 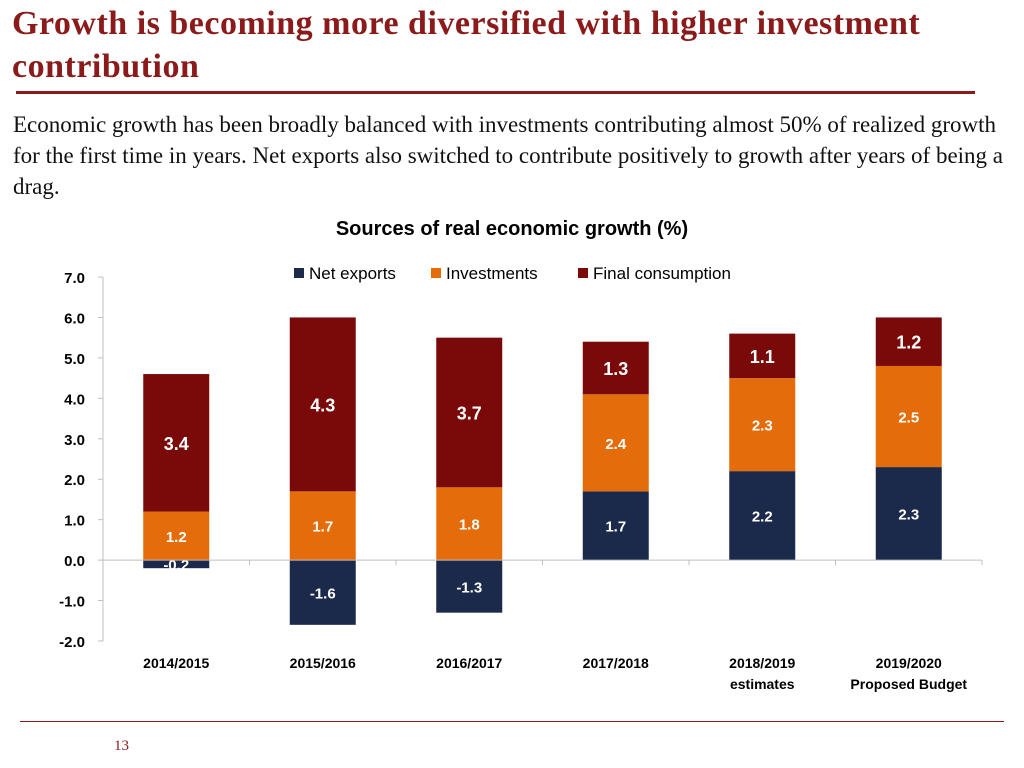 I want to click on x-tick-label: Proposed Budget, so click(x=908, y=684).